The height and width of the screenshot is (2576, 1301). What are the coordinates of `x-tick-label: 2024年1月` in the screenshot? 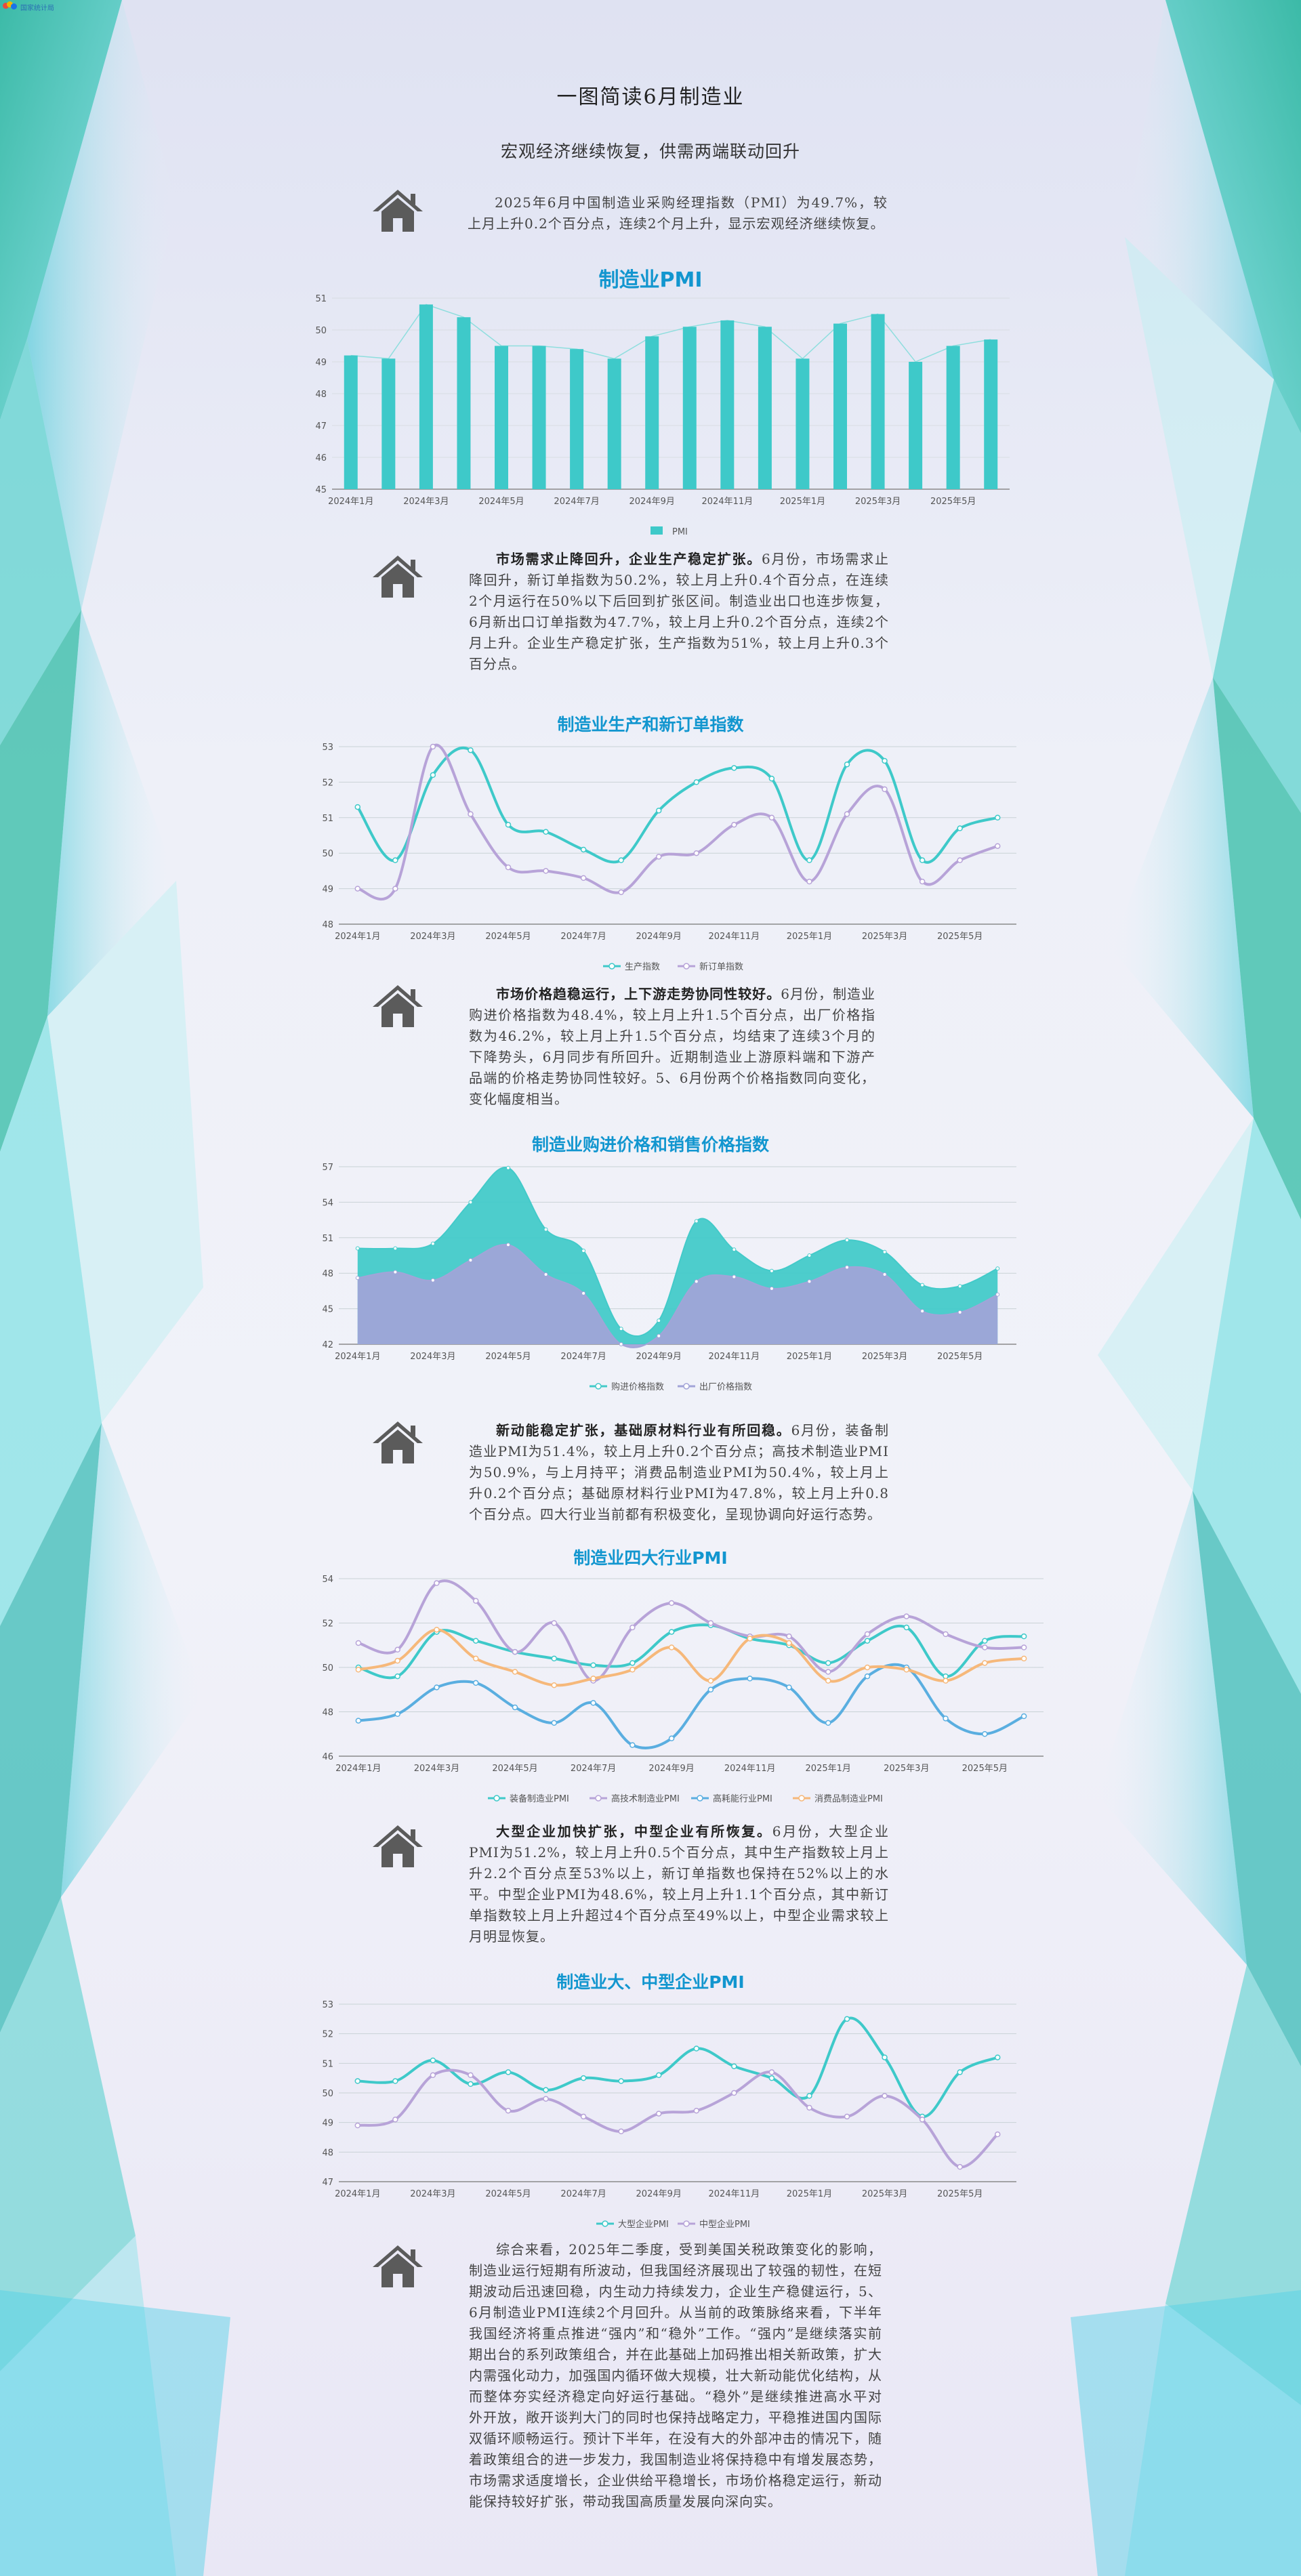 It's located at (350, 502).